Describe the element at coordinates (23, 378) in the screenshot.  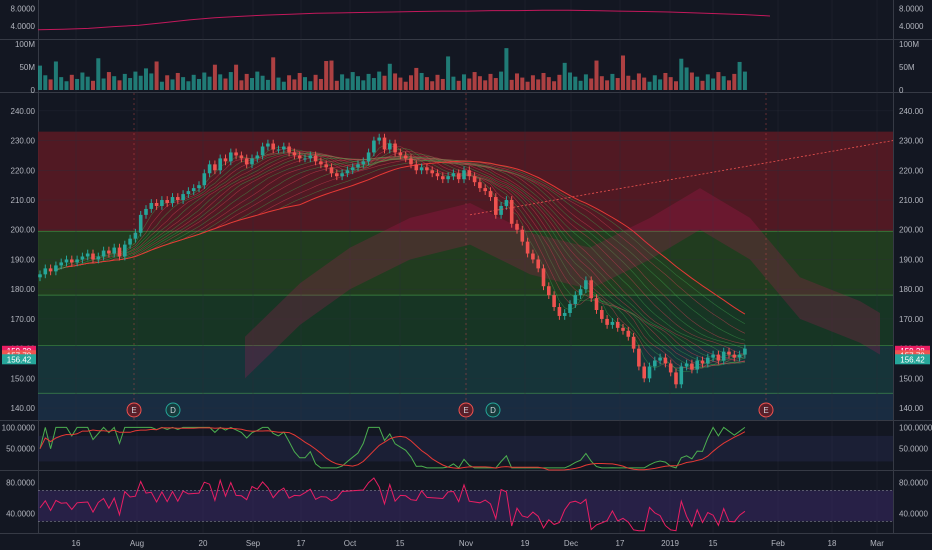
I see `price-tick-label-left: 150.00` at that location.